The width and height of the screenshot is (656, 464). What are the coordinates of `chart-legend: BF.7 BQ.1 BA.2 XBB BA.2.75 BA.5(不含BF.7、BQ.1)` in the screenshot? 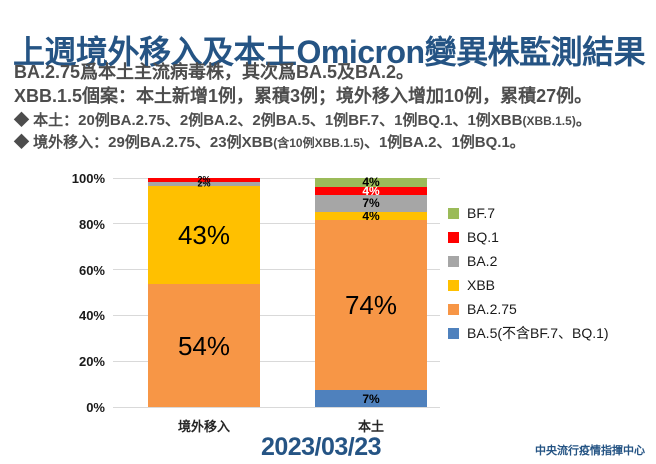 It's located at (528, 273).